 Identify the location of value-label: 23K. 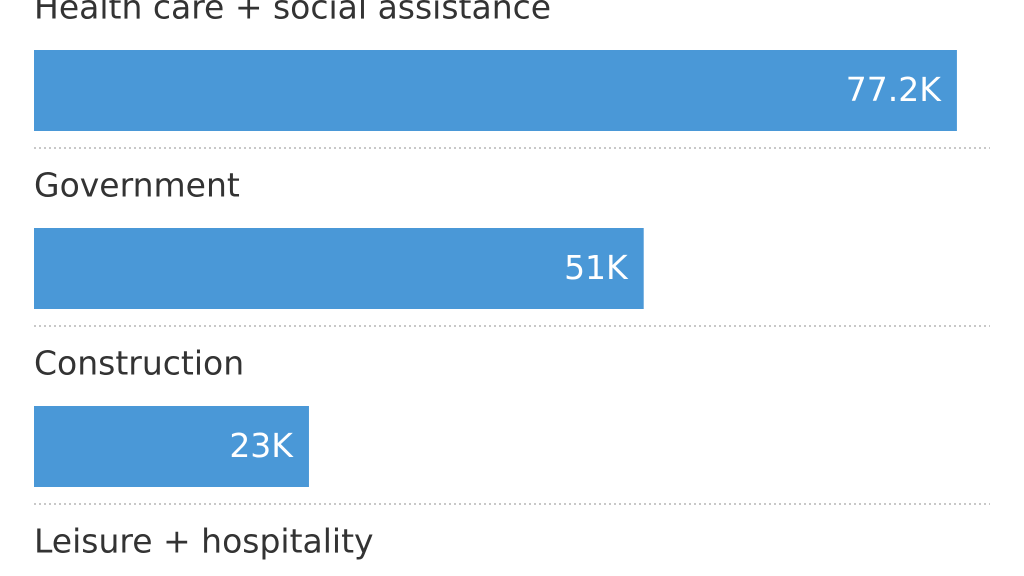
(261, 445).